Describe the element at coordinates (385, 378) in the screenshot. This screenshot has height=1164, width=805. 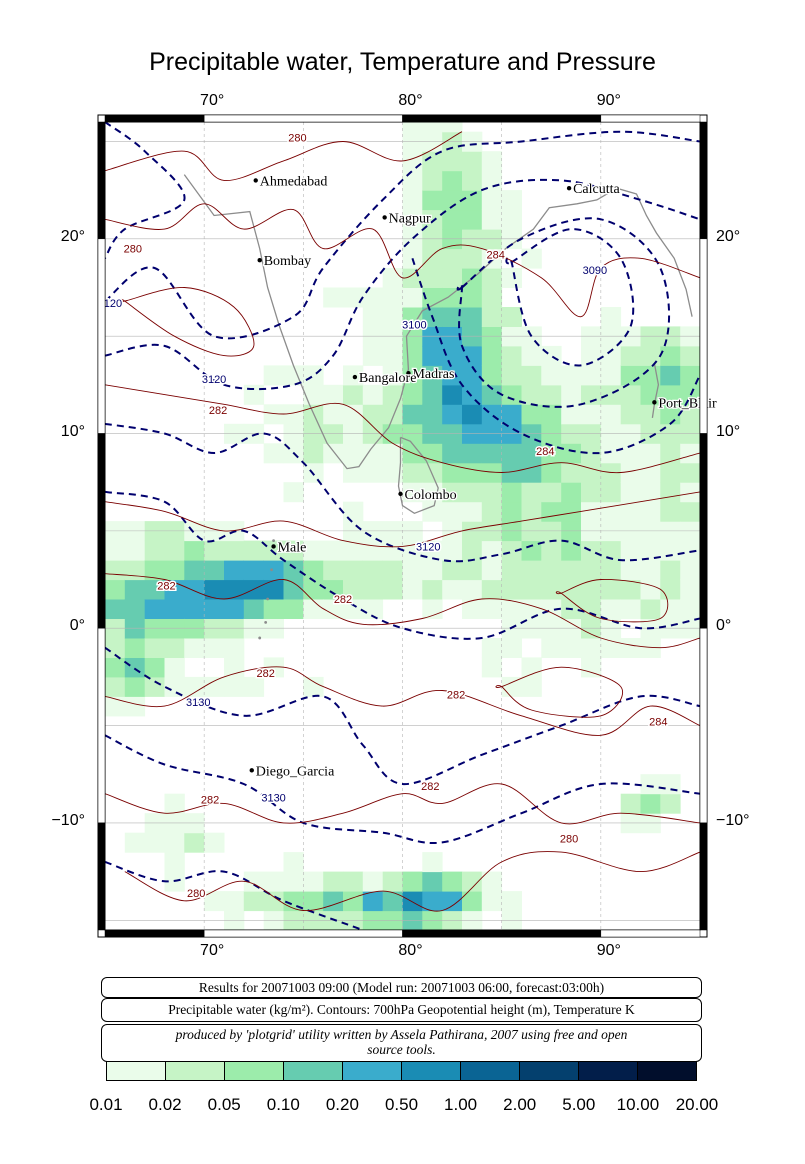
I see `city-bangalore: Bangalore` at that location.